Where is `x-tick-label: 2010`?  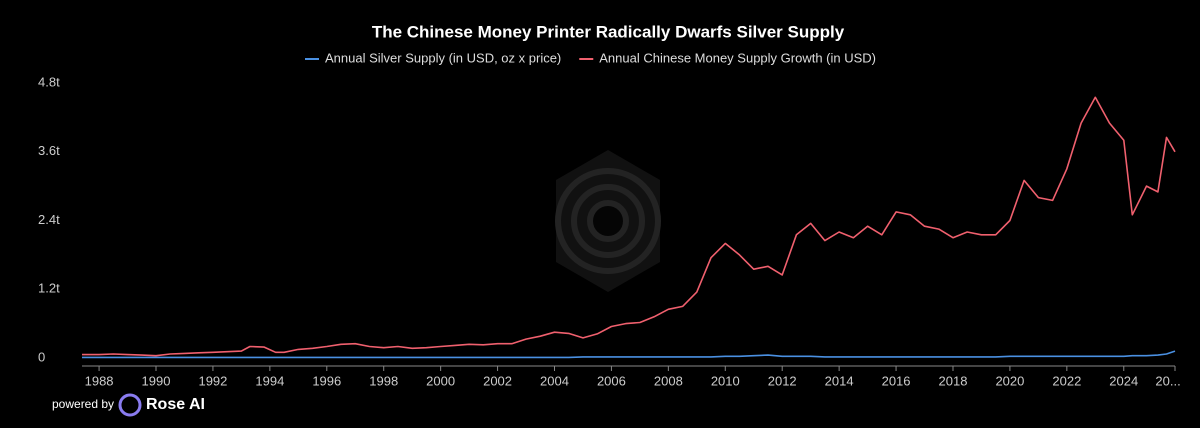 x-tick-label: 2010 is located at coordinates (725, 380).